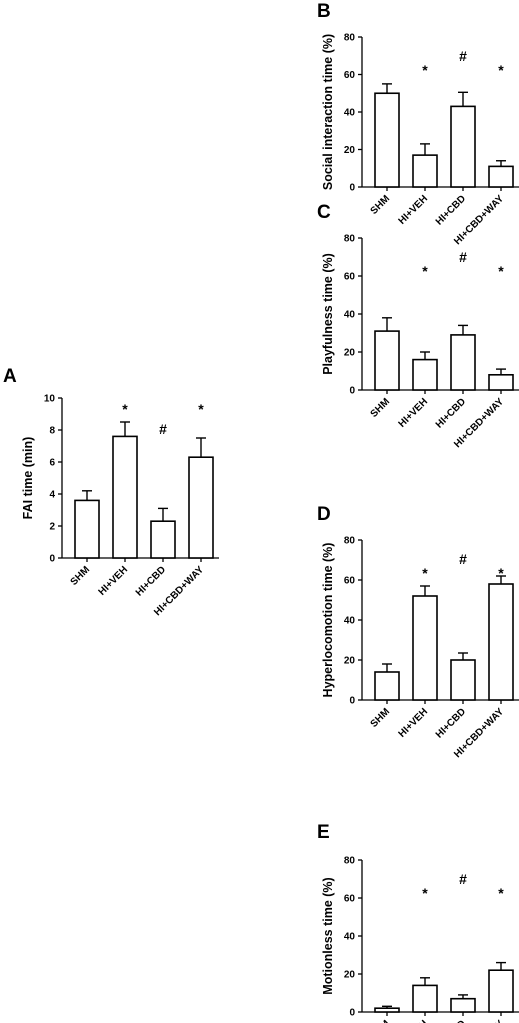 Image resolution: width=519 pixels, height=1023 pixels. What do you see at coordinates (328, 112) in the screenshot?
I see `y-axis-label: Social interaction time (%)` at bounding box center [328, 112].